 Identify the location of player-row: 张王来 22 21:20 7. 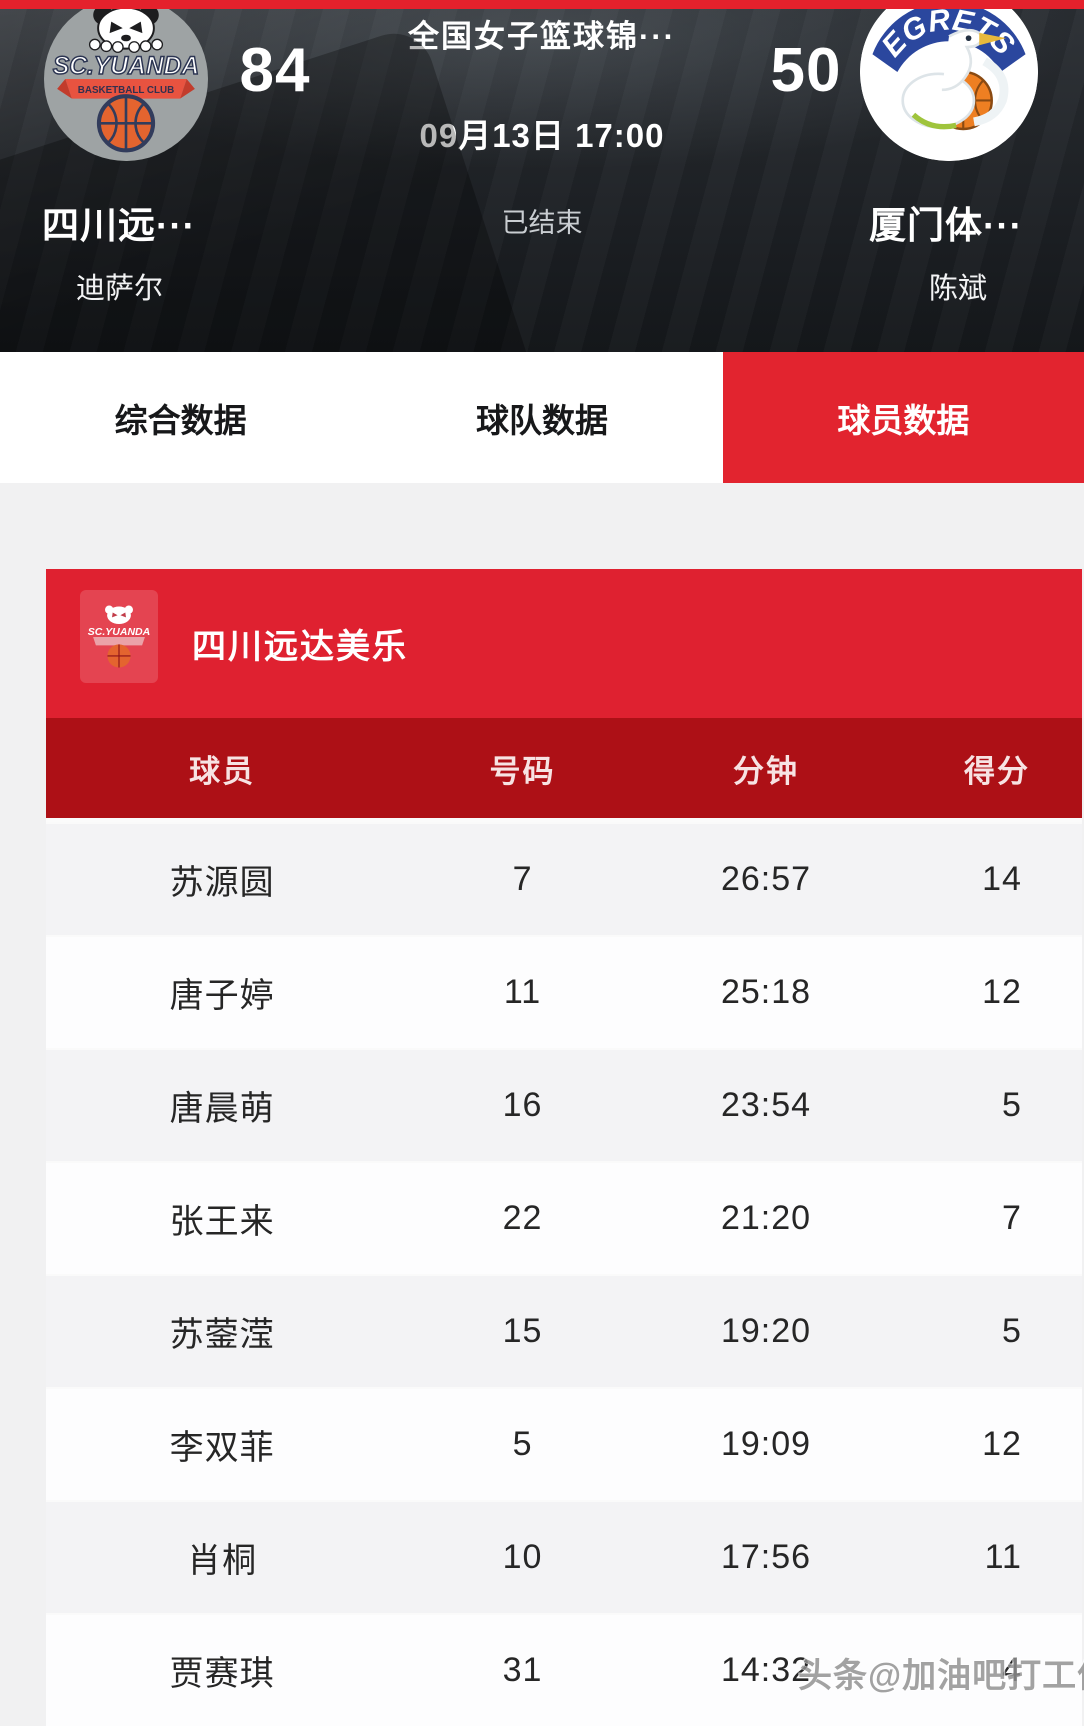
(564, 1217).